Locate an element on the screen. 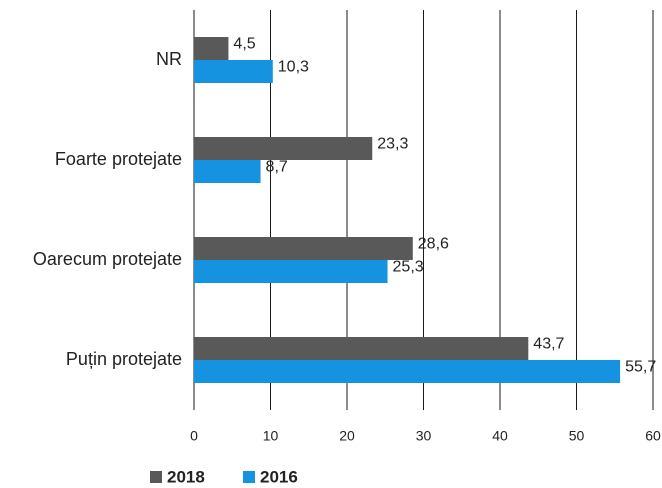 This screenshot has height=488, width=662. x-tick-label: 10 is located at coordinates (271, 436).